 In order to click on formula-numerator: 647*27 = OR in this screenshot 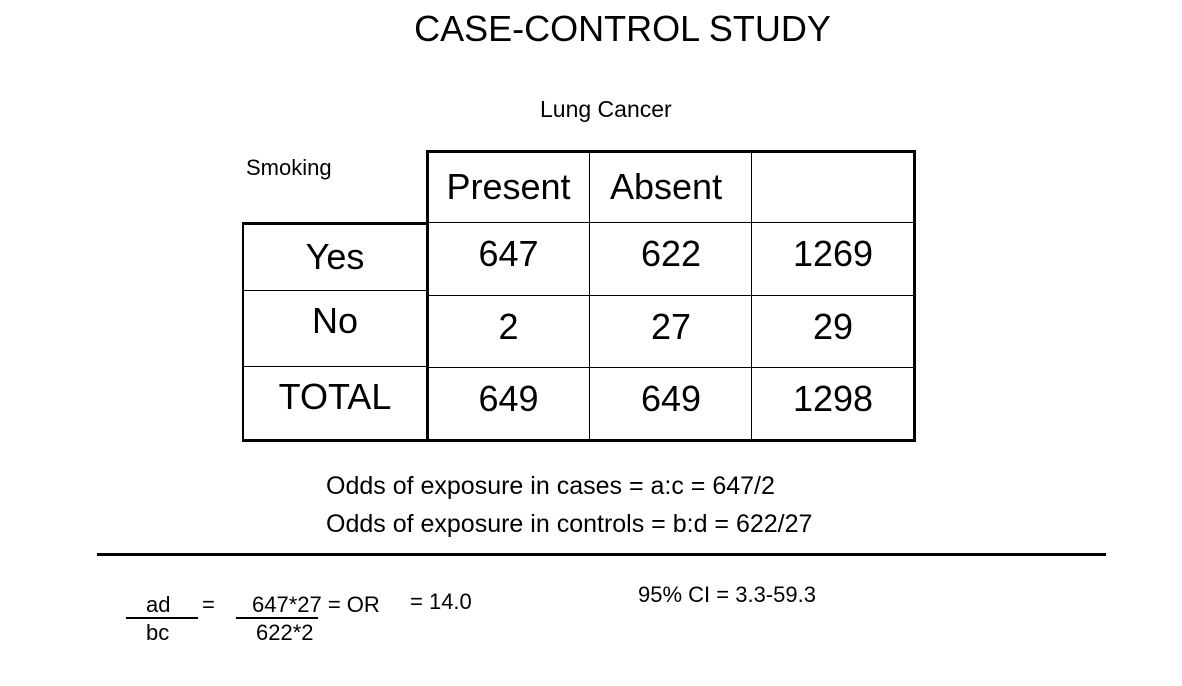, I will do `click(316, 604)`.